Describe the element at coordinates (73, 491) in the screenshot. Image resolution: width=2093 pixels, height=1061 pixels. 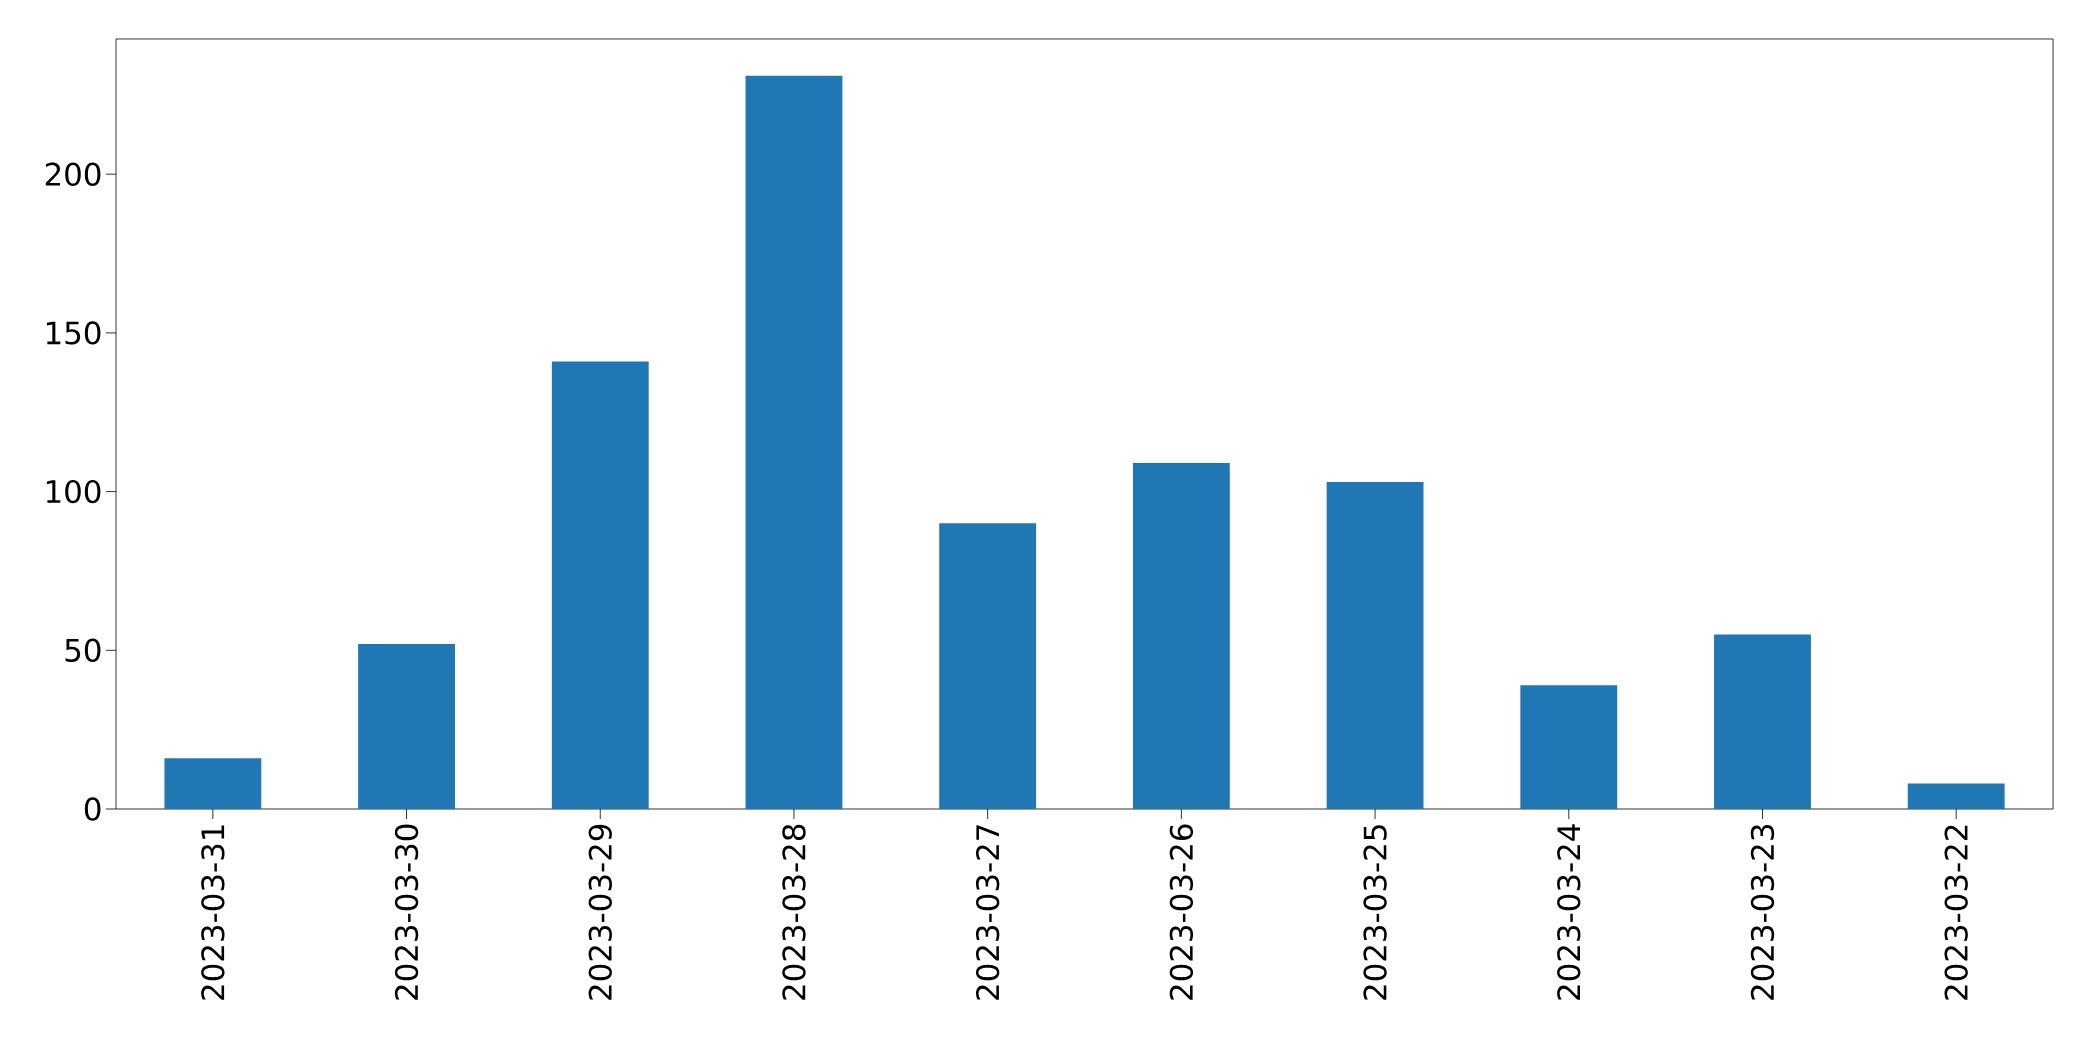
I see `y-tick-label: 100` at that location.